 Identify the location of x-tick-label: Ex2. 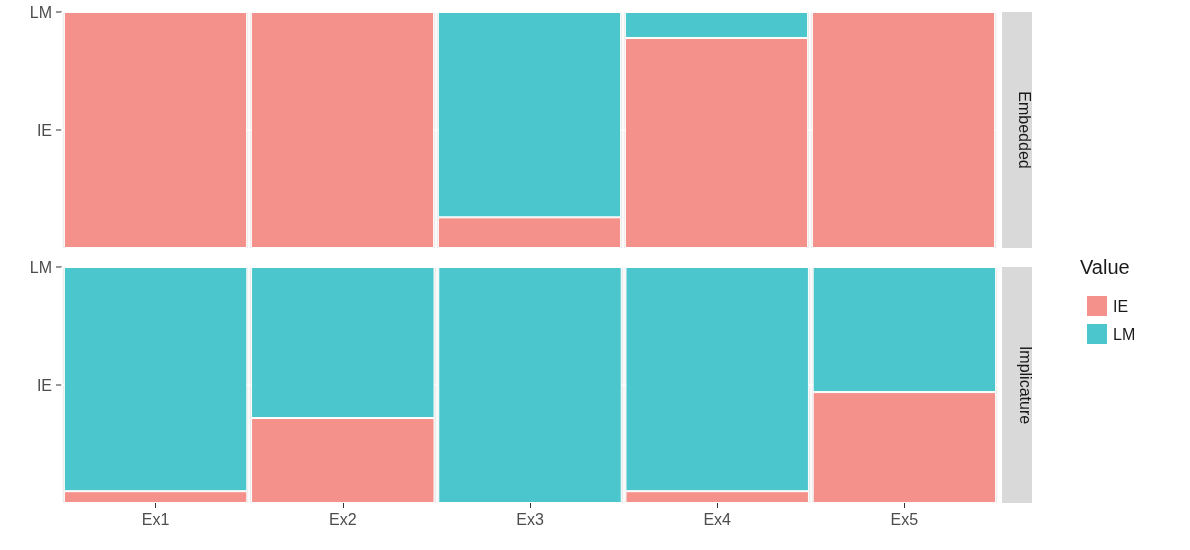
(343, 519).